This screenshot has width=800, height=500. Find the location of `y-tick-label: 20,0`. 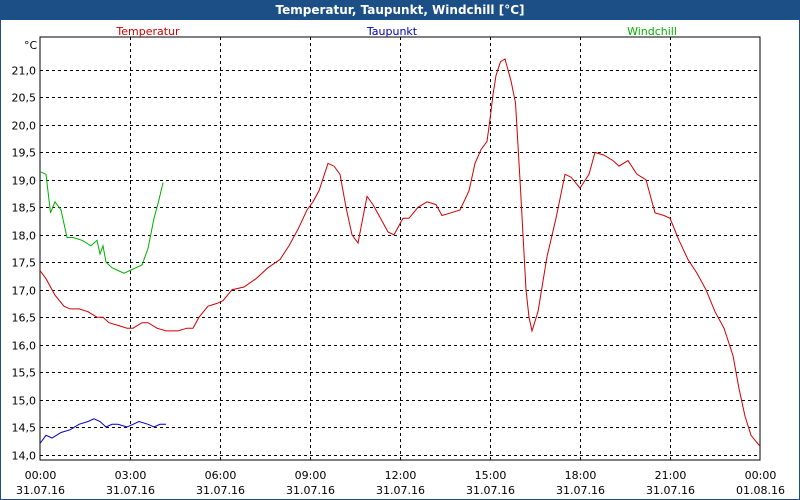

y-tick-label: 20,0 is located at coordinates (24, 126).